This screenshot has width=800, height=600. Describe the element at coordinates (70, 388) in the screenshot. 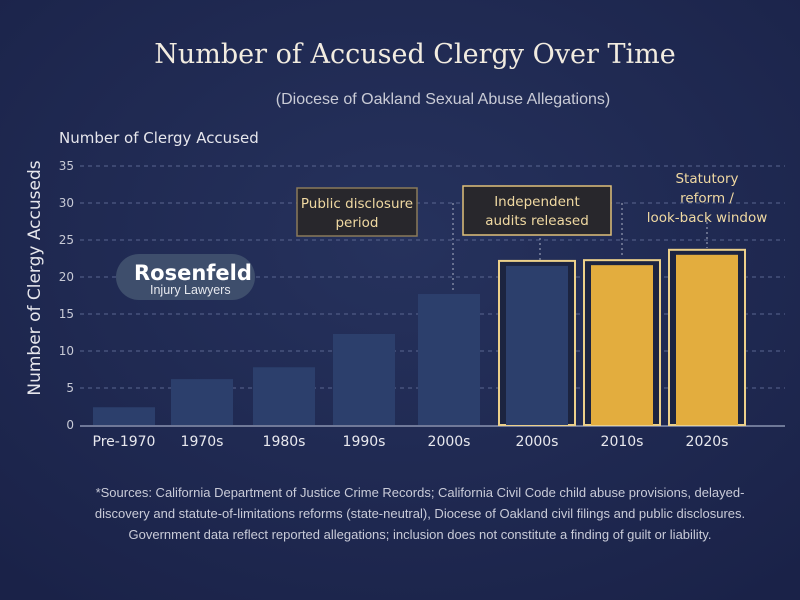

I see `y-tick-label: 5` at that location.